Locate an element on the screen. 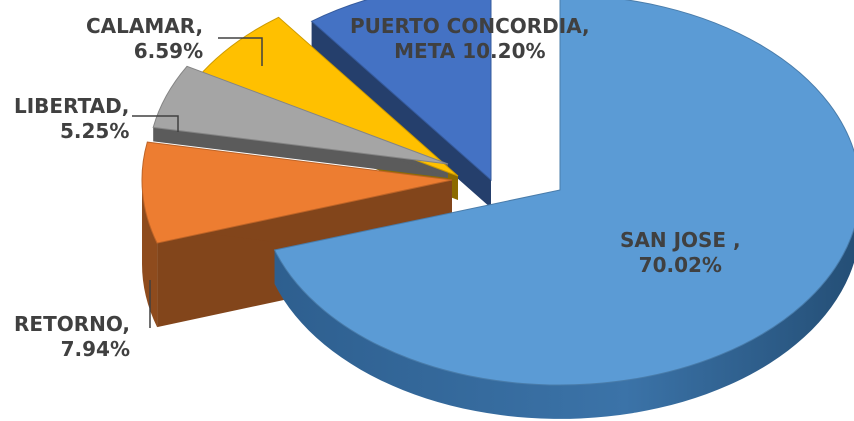 Image resolution: width=854 pixels, height=421 pixels. slice-label-san-jose: SAN JOSE , 70.02% is located at coordinates (680, 253).